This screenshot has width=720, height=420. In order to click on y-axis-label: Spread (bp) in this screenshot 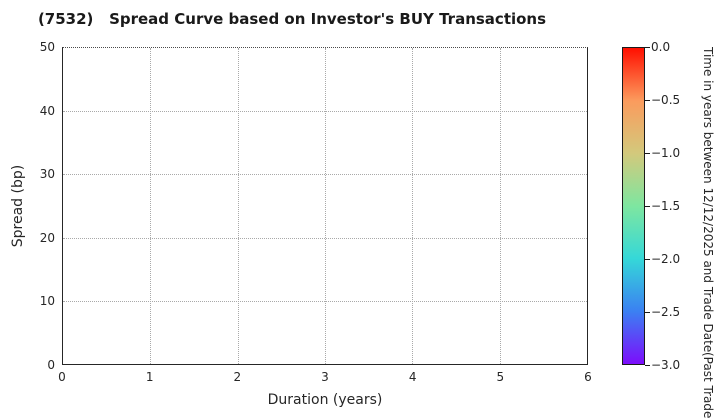, I will do `click(18, 206)`.